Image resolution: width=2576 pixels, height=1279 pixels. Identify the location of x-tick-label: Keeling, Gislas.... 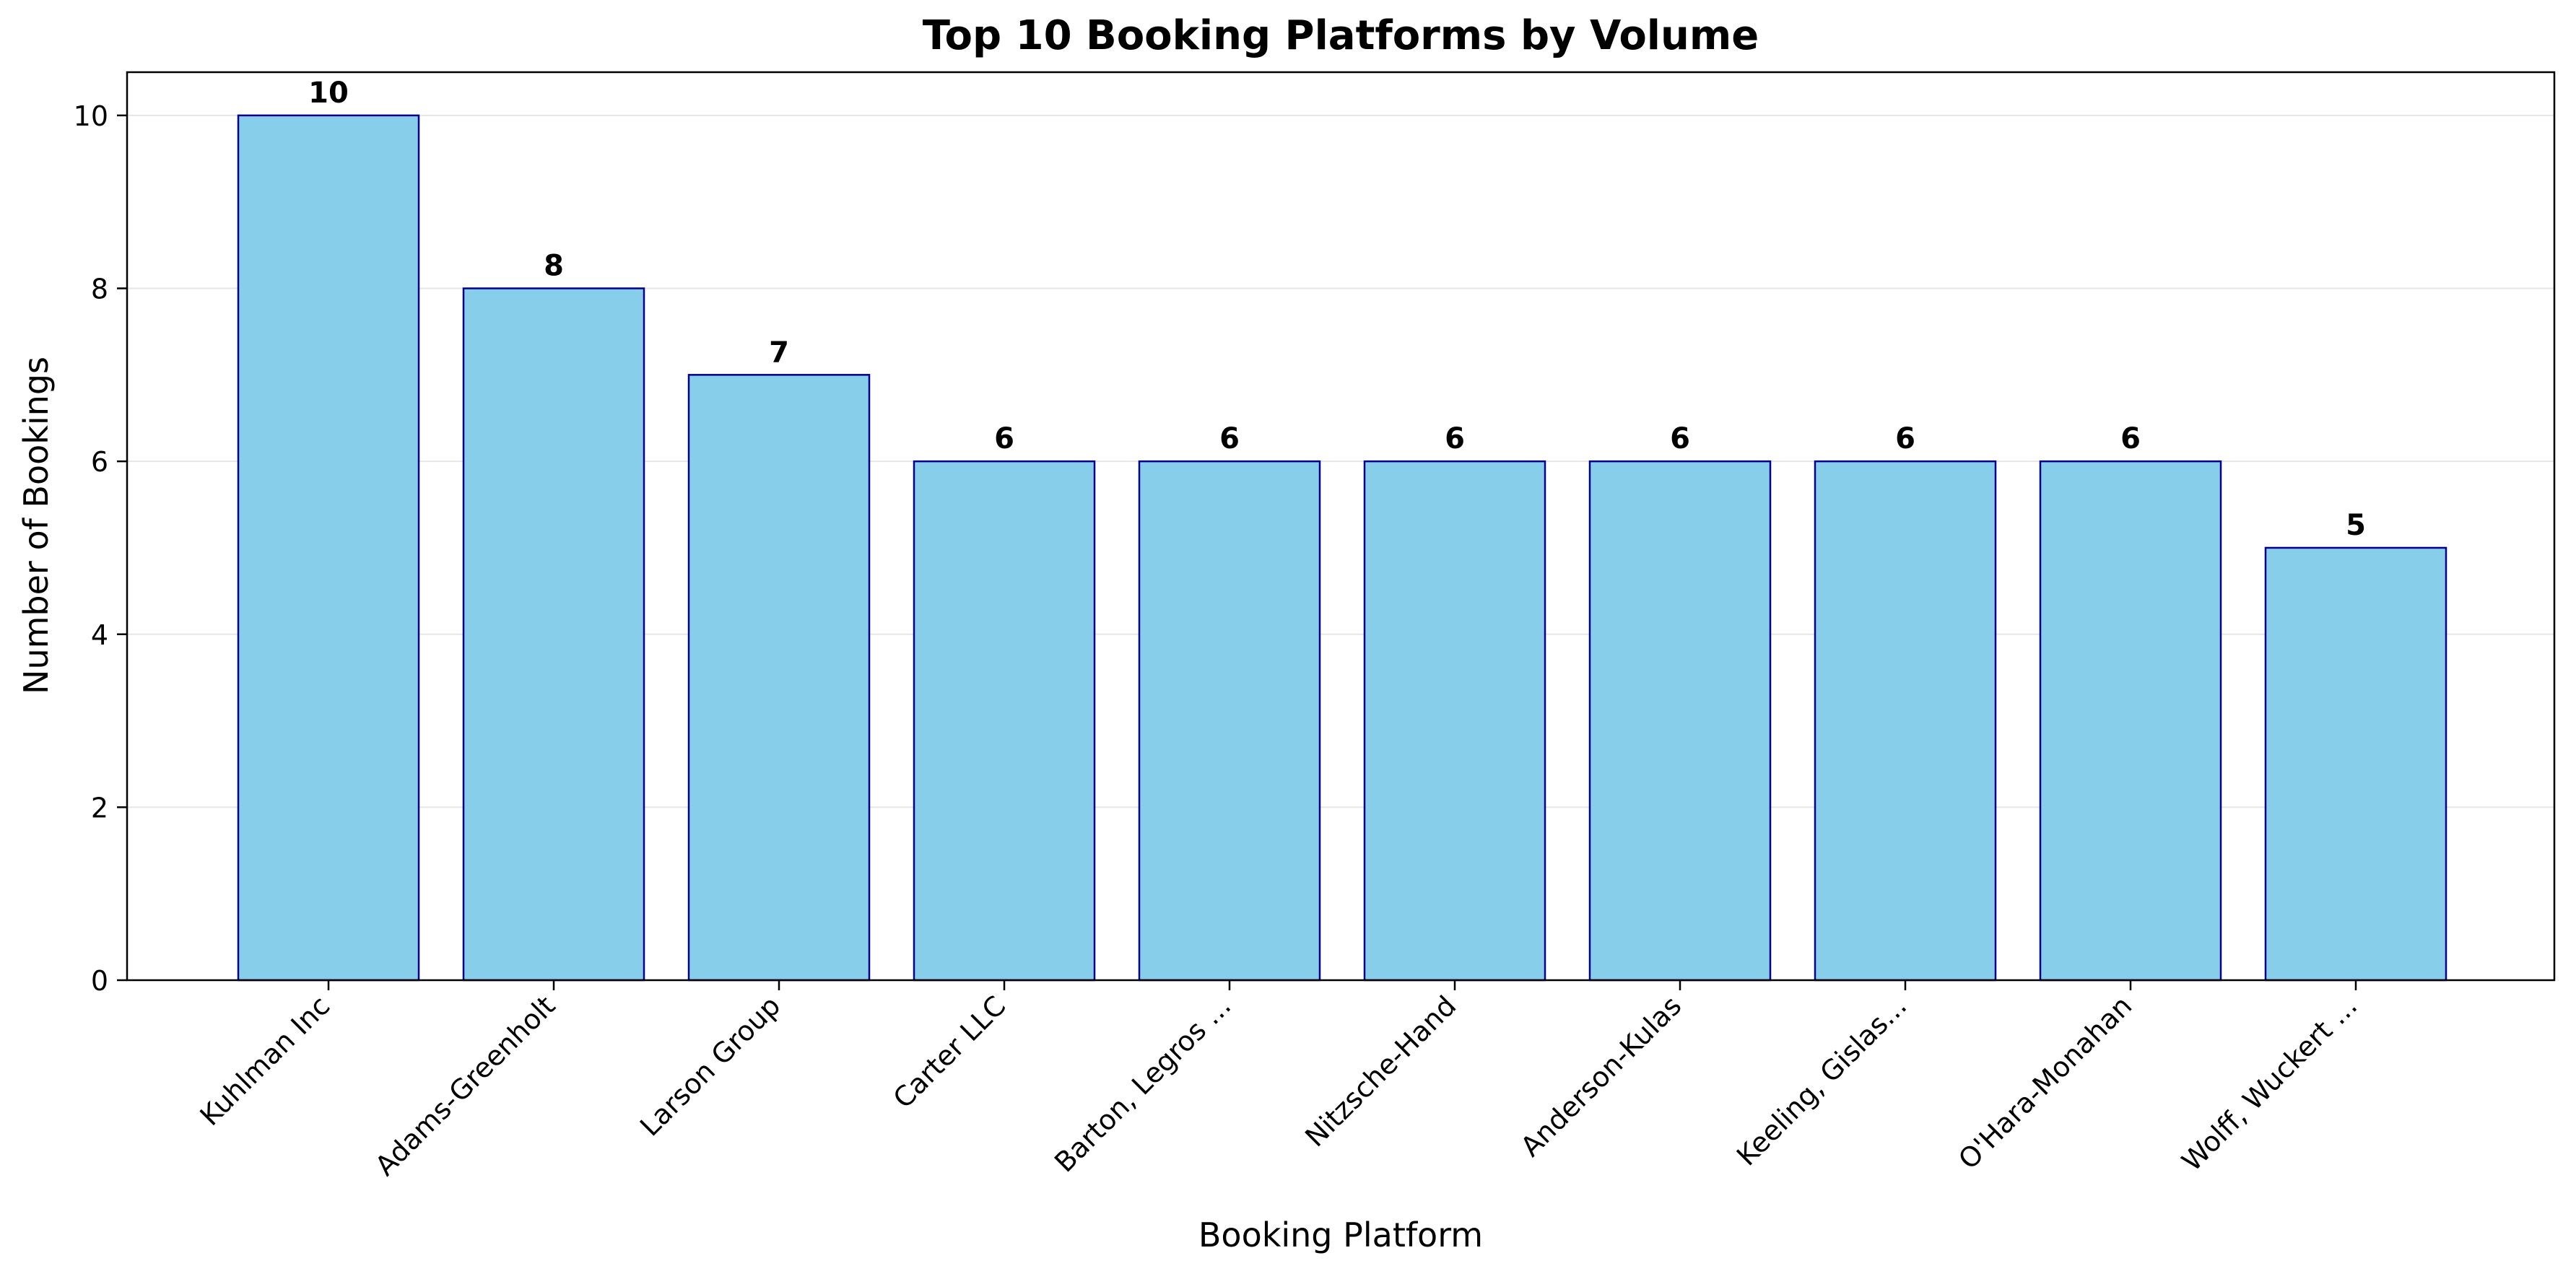
(1822, 1080).